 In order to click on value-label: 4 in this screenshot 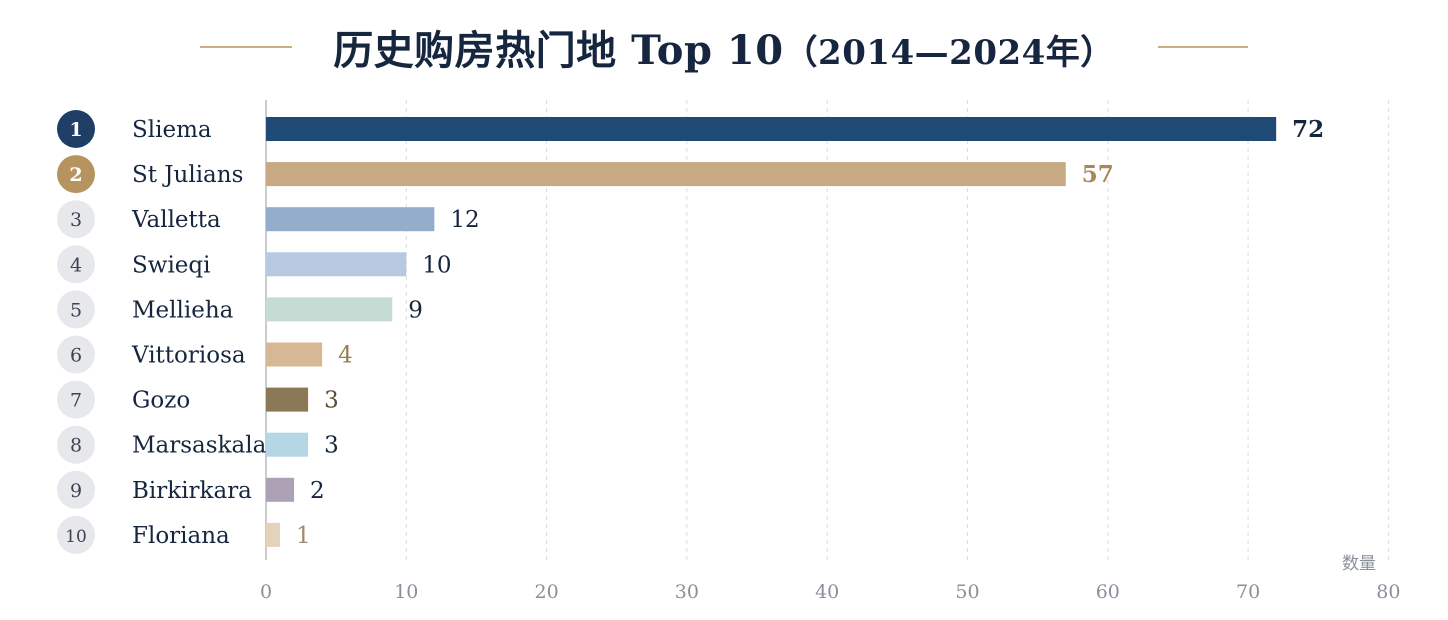, I will do `click(345, 356)`.